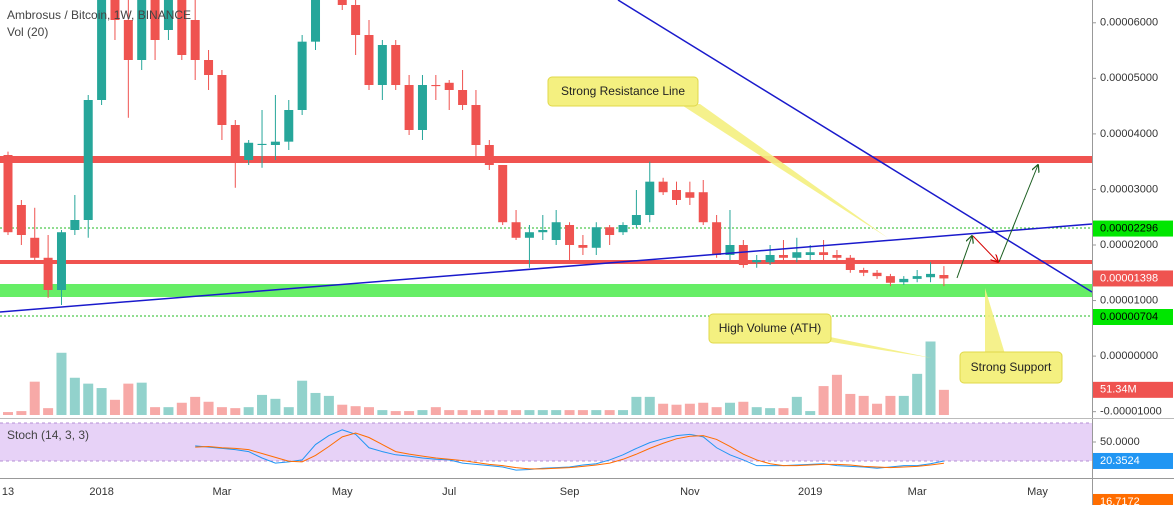  I want to click on callout-text: Strong Support, so click(1011, 367).